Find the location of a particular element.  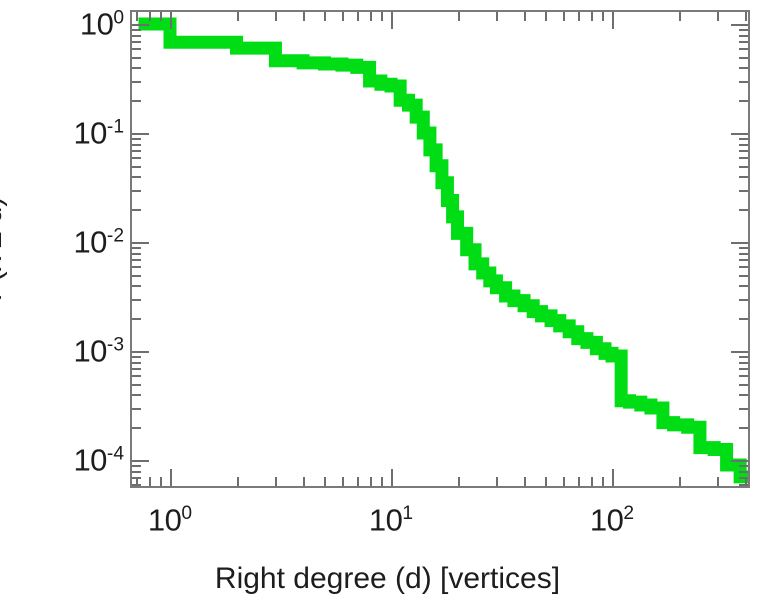

y-tick-label: 10⁻⁴ is located at coordinates (98, 460).